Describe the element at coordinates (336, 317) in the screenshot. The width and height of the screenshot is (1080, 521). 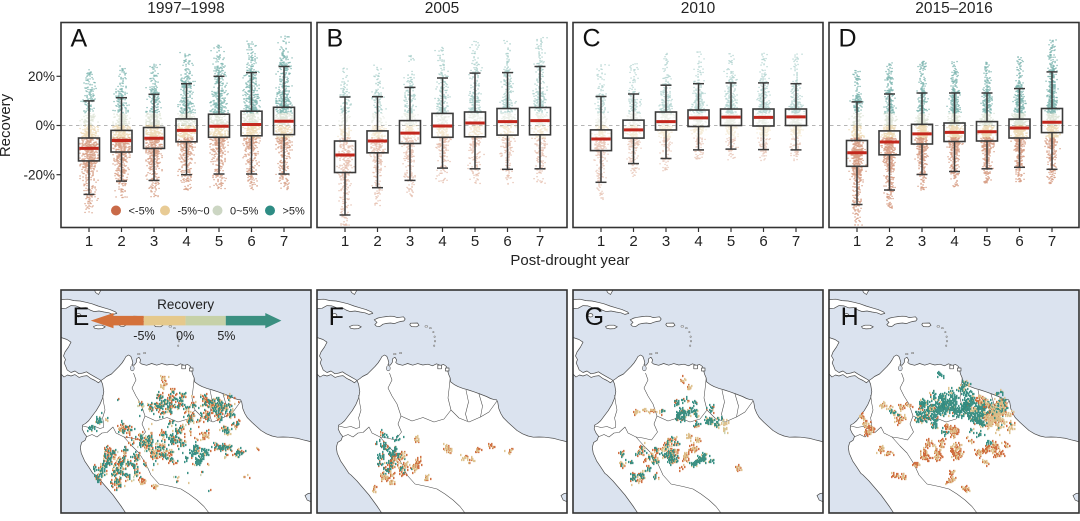
I see `svg-text: F` at that location.